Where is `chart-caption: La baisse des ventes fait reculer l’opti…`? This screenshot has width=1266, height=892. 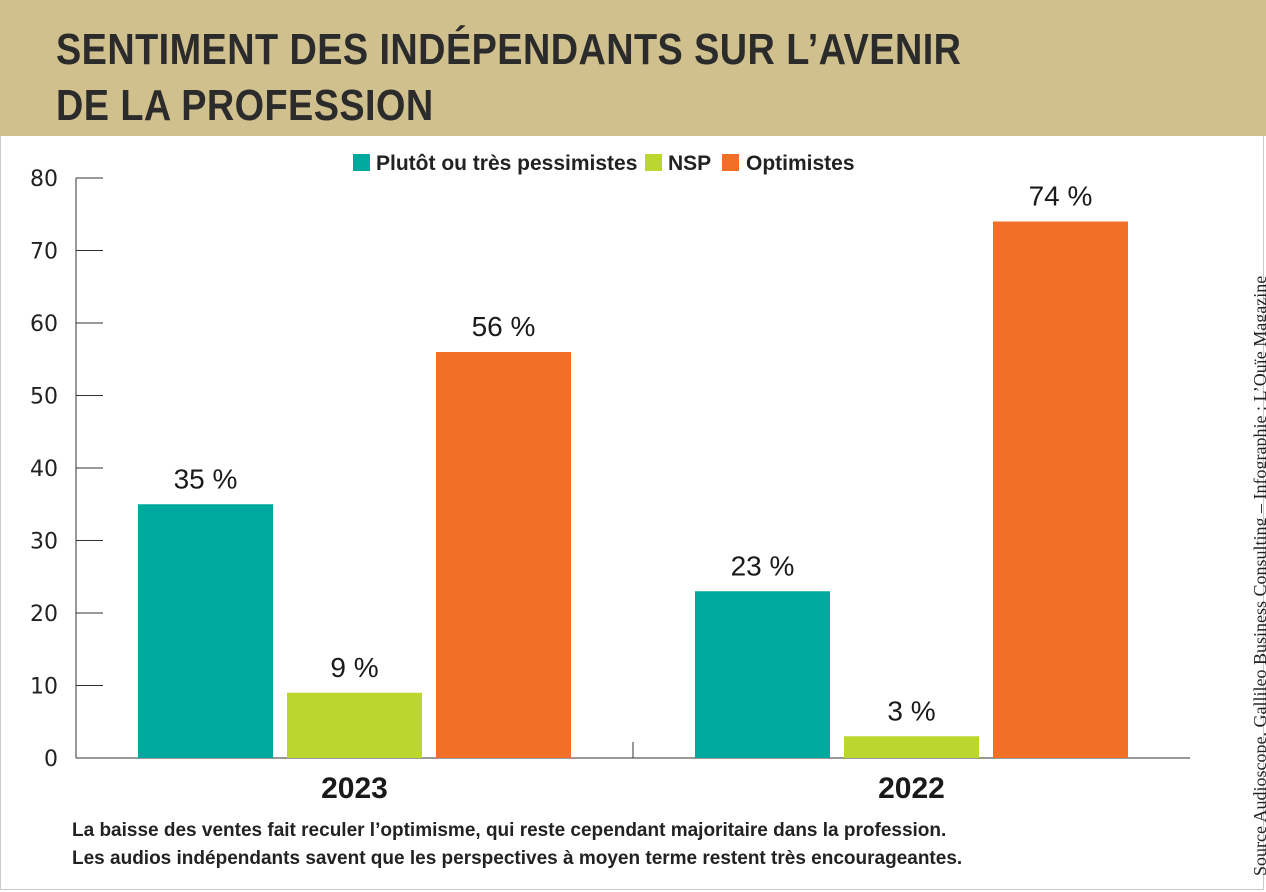 chart-caption: La baisse des ventes fait reculer l’opti… is located at coordinates (622, 845).